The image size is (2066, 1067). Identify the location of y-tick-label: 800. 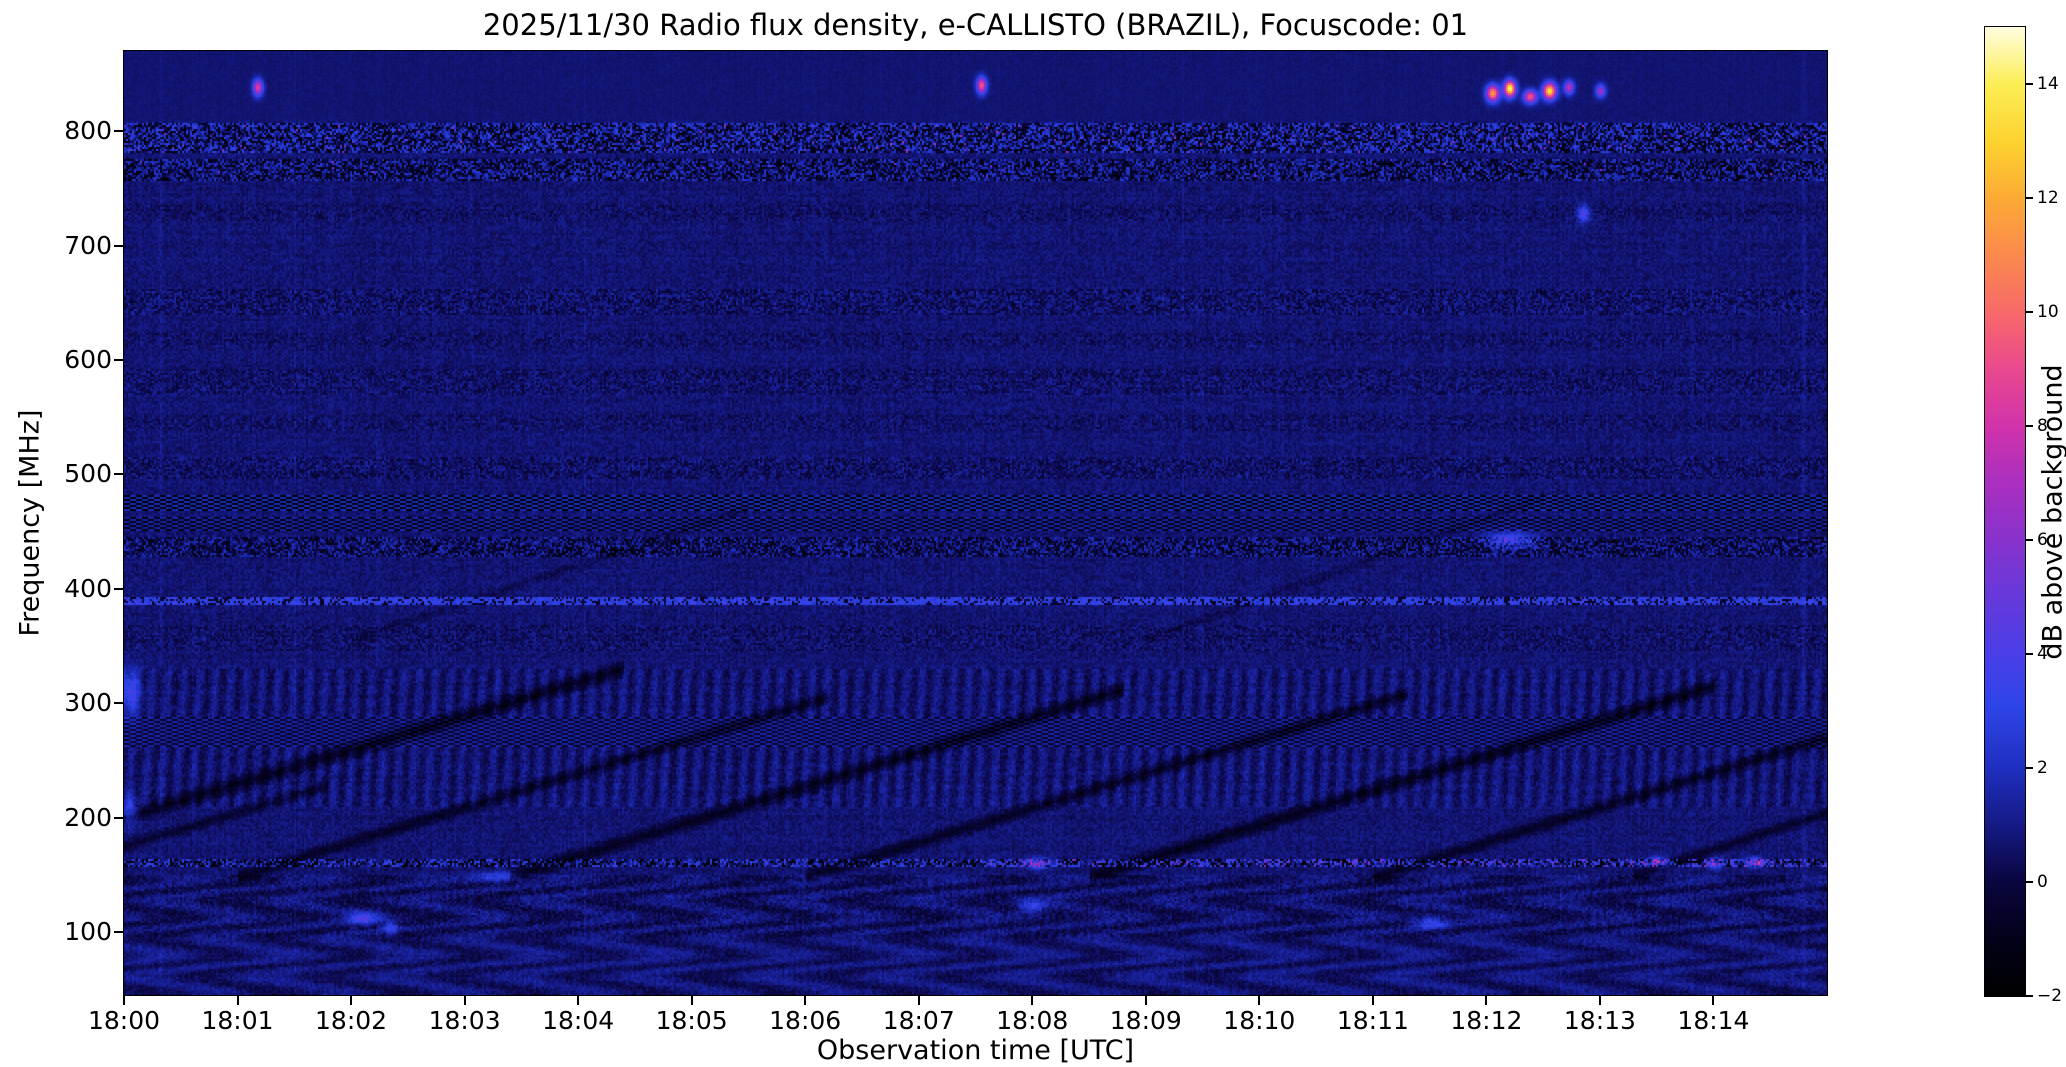
(88, 131).